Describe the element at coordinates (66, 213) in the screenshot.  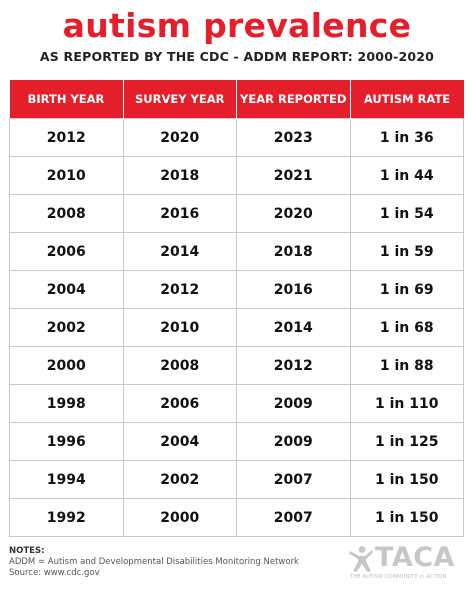
I see `cell-birth-year: 2008` at that location.